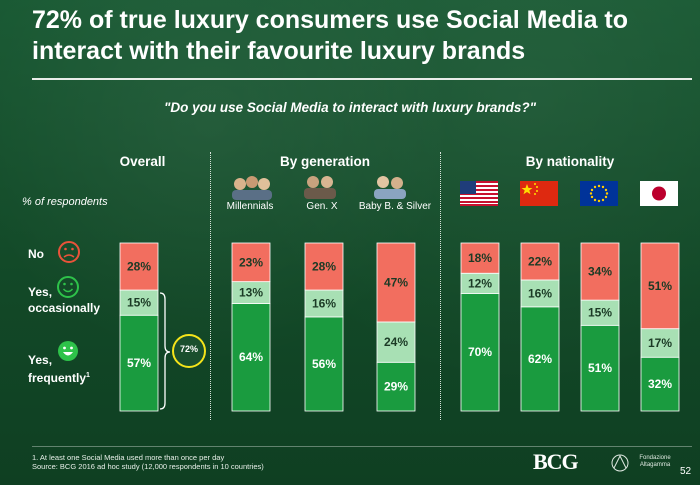 The image size is (700, 485). I want to click on legend-yes-frequently: Yes, frequently1, so click(59, 369).